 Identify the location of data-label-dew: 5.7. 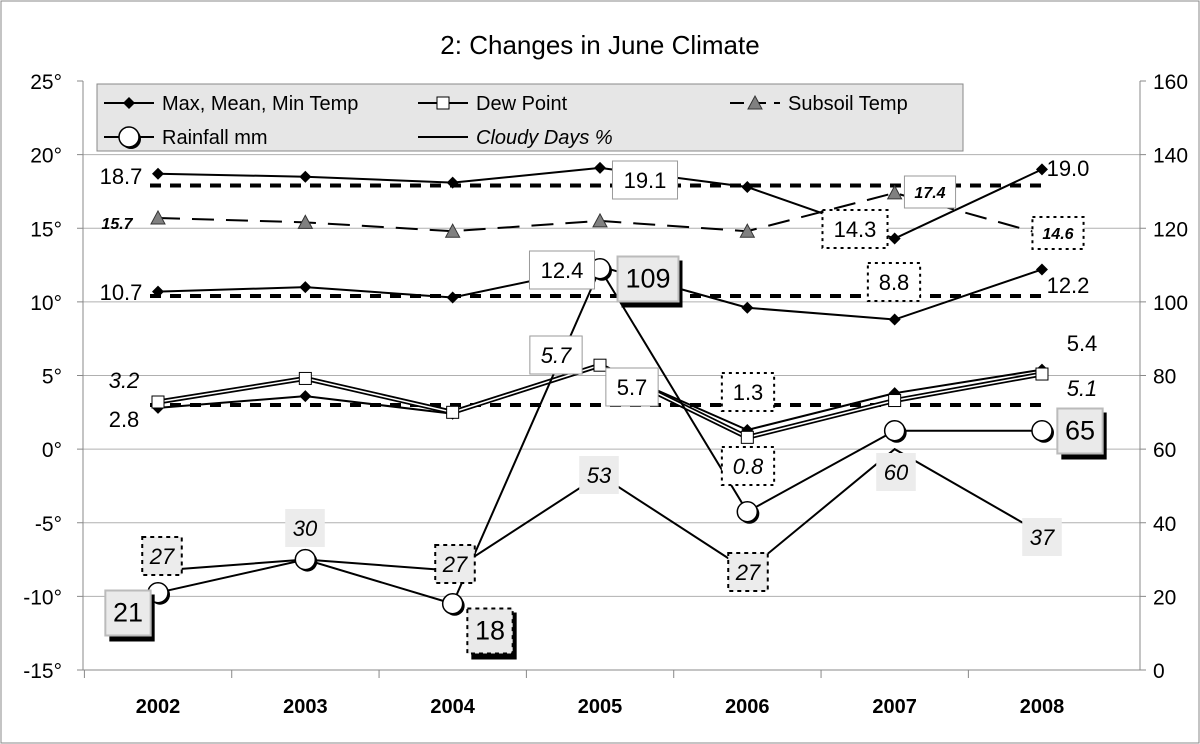
(556, 355).